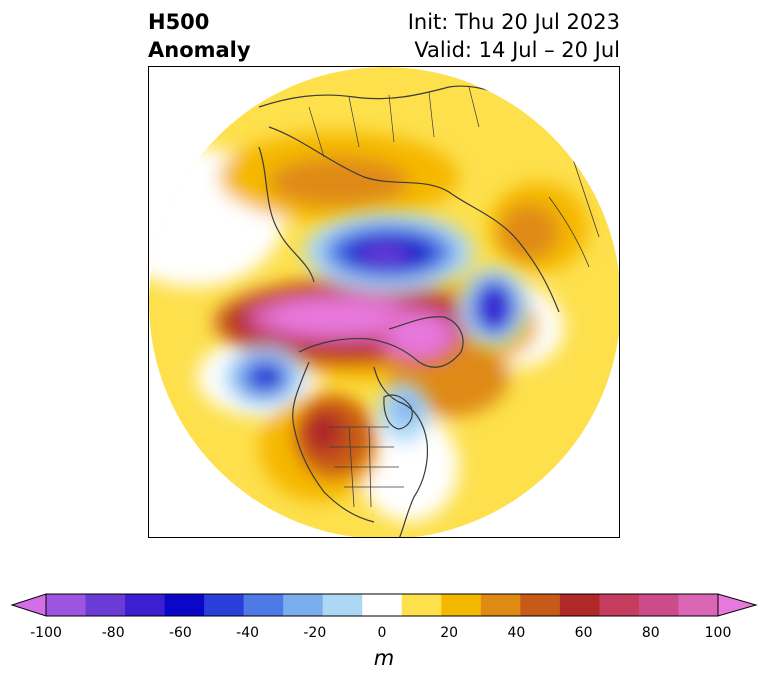  I want to click on colorbar-tick-label: 0, so click(382, 633).